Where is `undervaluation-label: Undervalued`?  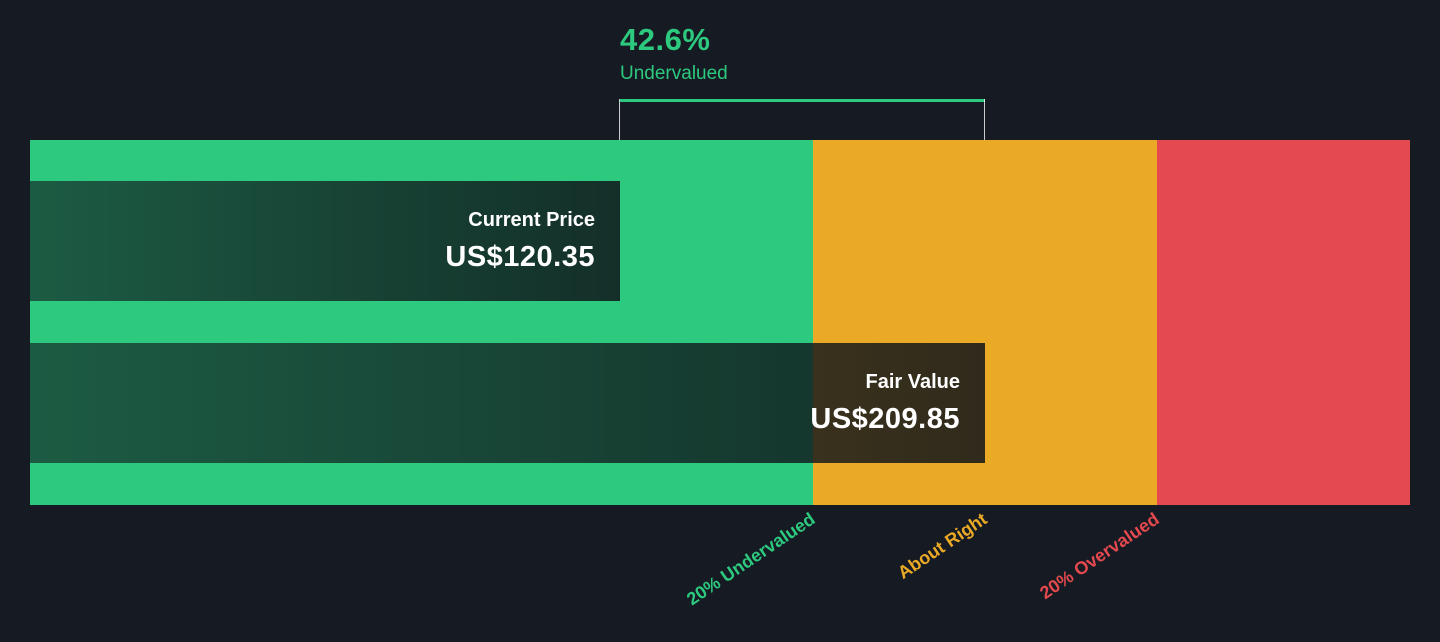
undervaluation-label: Undervalued is located at coordinates (674, 73).